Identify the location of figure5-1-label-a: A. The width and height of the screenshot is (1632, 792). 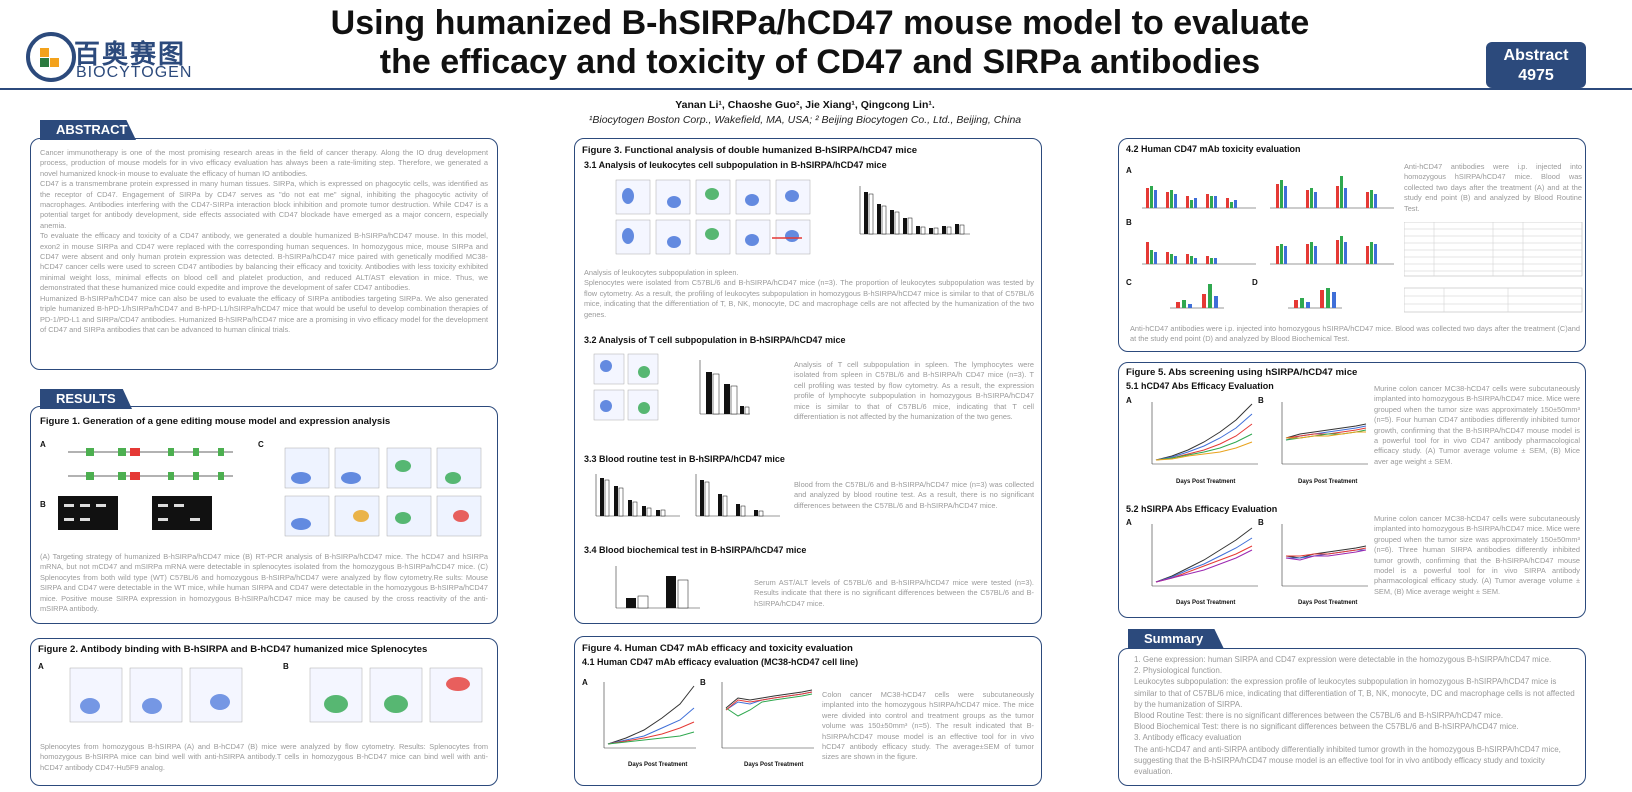
(1129, 400).